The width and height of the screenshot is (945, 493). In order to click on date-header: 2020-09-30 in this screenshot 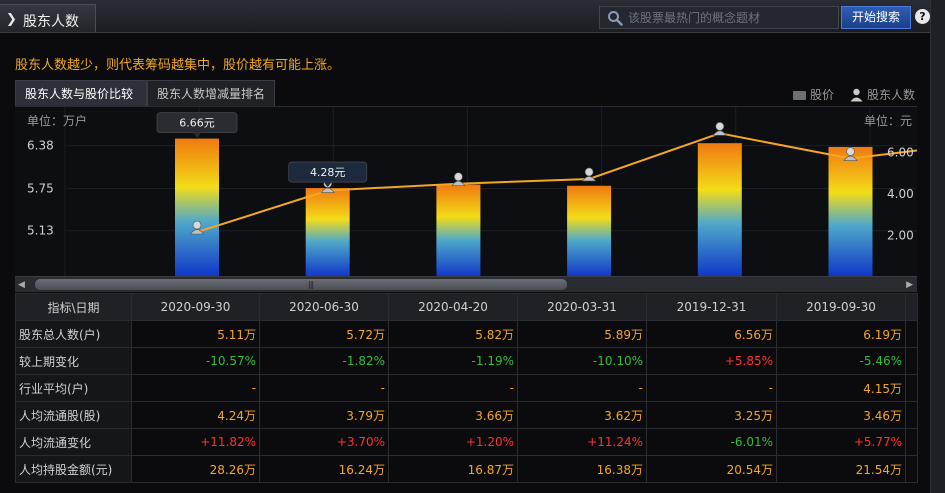, I will do `click(195, 307)`.